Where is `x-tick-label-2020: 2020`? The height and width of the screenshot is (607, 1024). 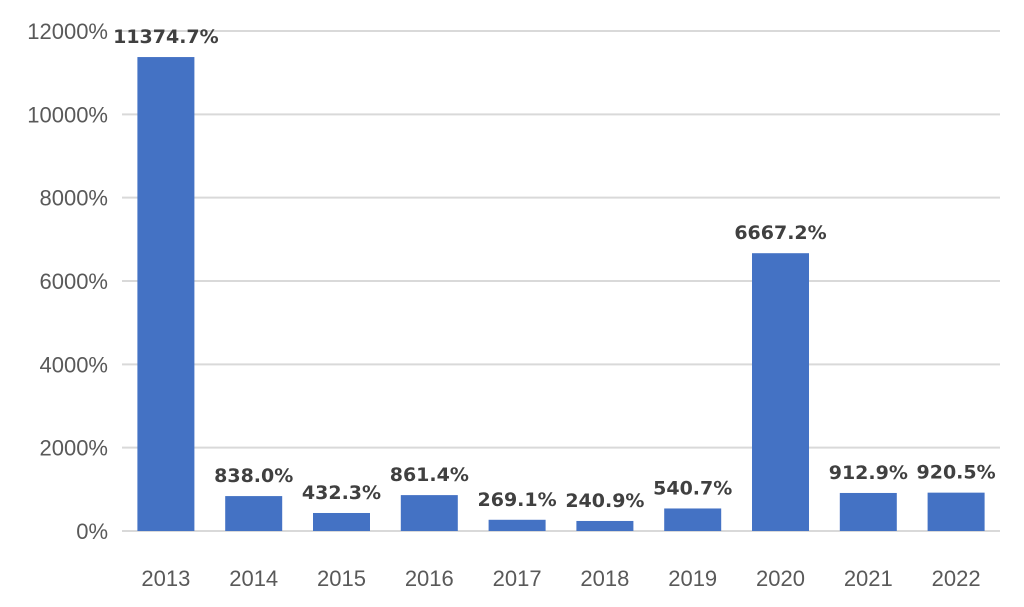 x-tick-label-2020: 2020 is located at coordinates (780, 578).